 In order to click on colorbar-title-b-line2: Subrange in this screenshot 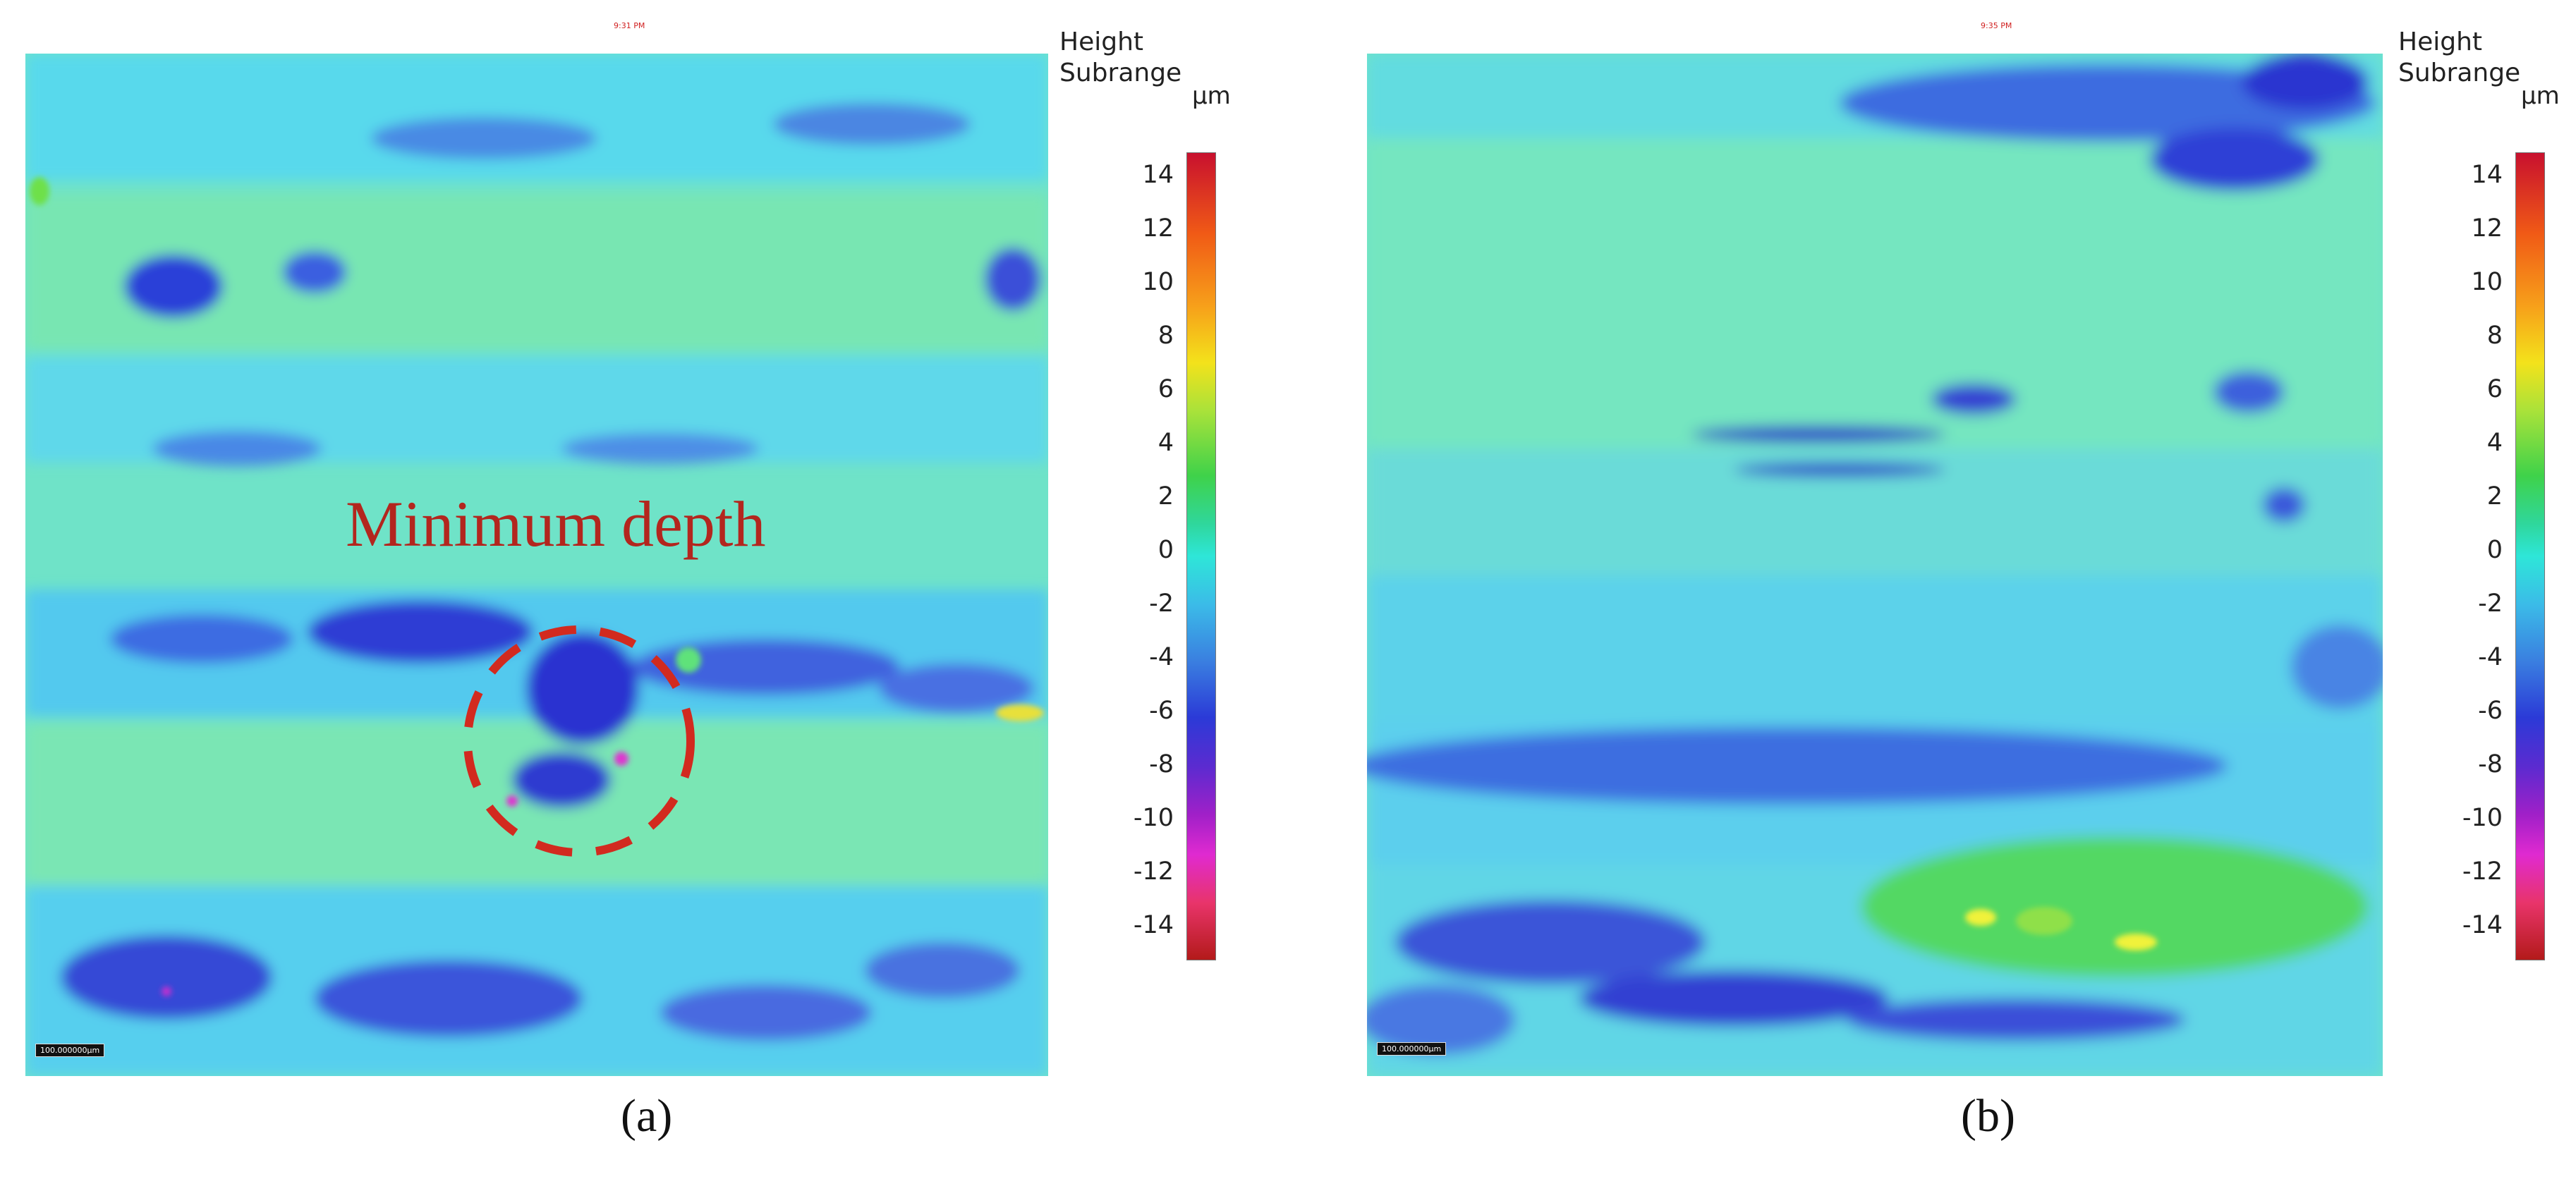, I will do `click(2459, 73)`.